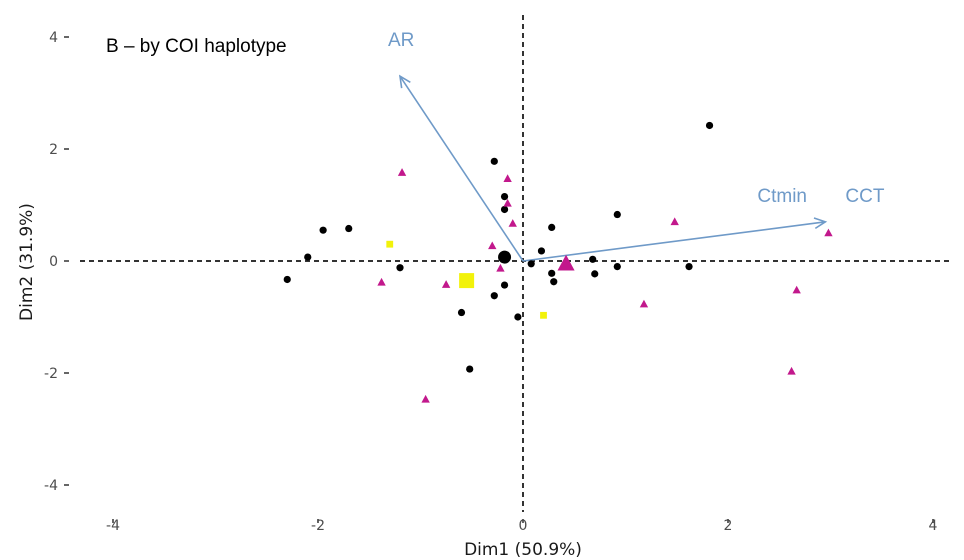 The height and width of the screenshot is (560, 964). I want to click on group-centroid-circle, so click(505, 257).